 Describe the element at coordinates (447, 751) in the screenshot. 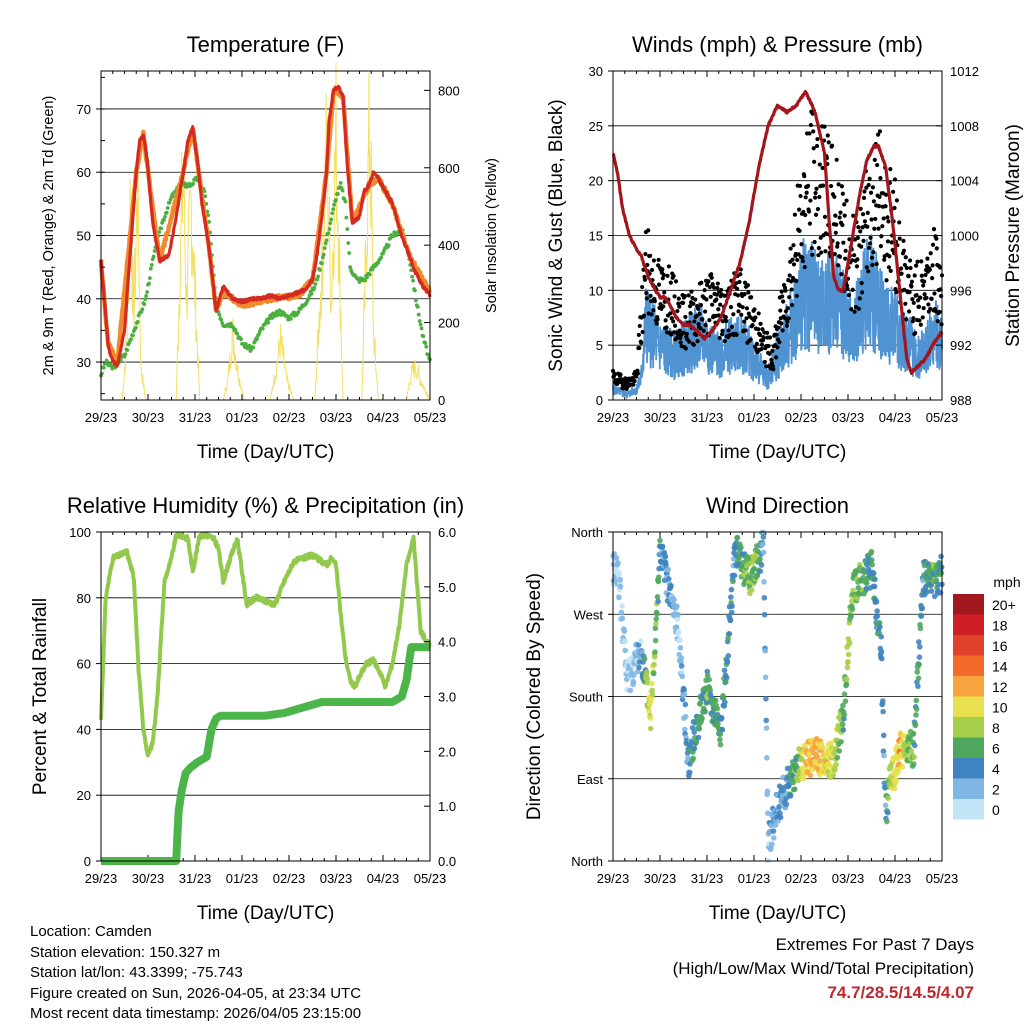

I see `humidity-right-tick-label: 2.0` at that location.